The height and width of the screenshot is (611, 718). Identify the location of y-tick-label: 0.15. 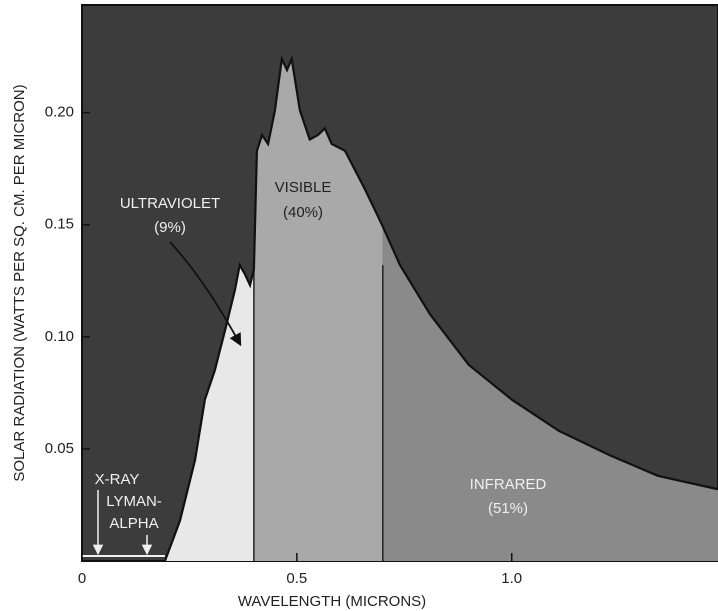
(59, 224).